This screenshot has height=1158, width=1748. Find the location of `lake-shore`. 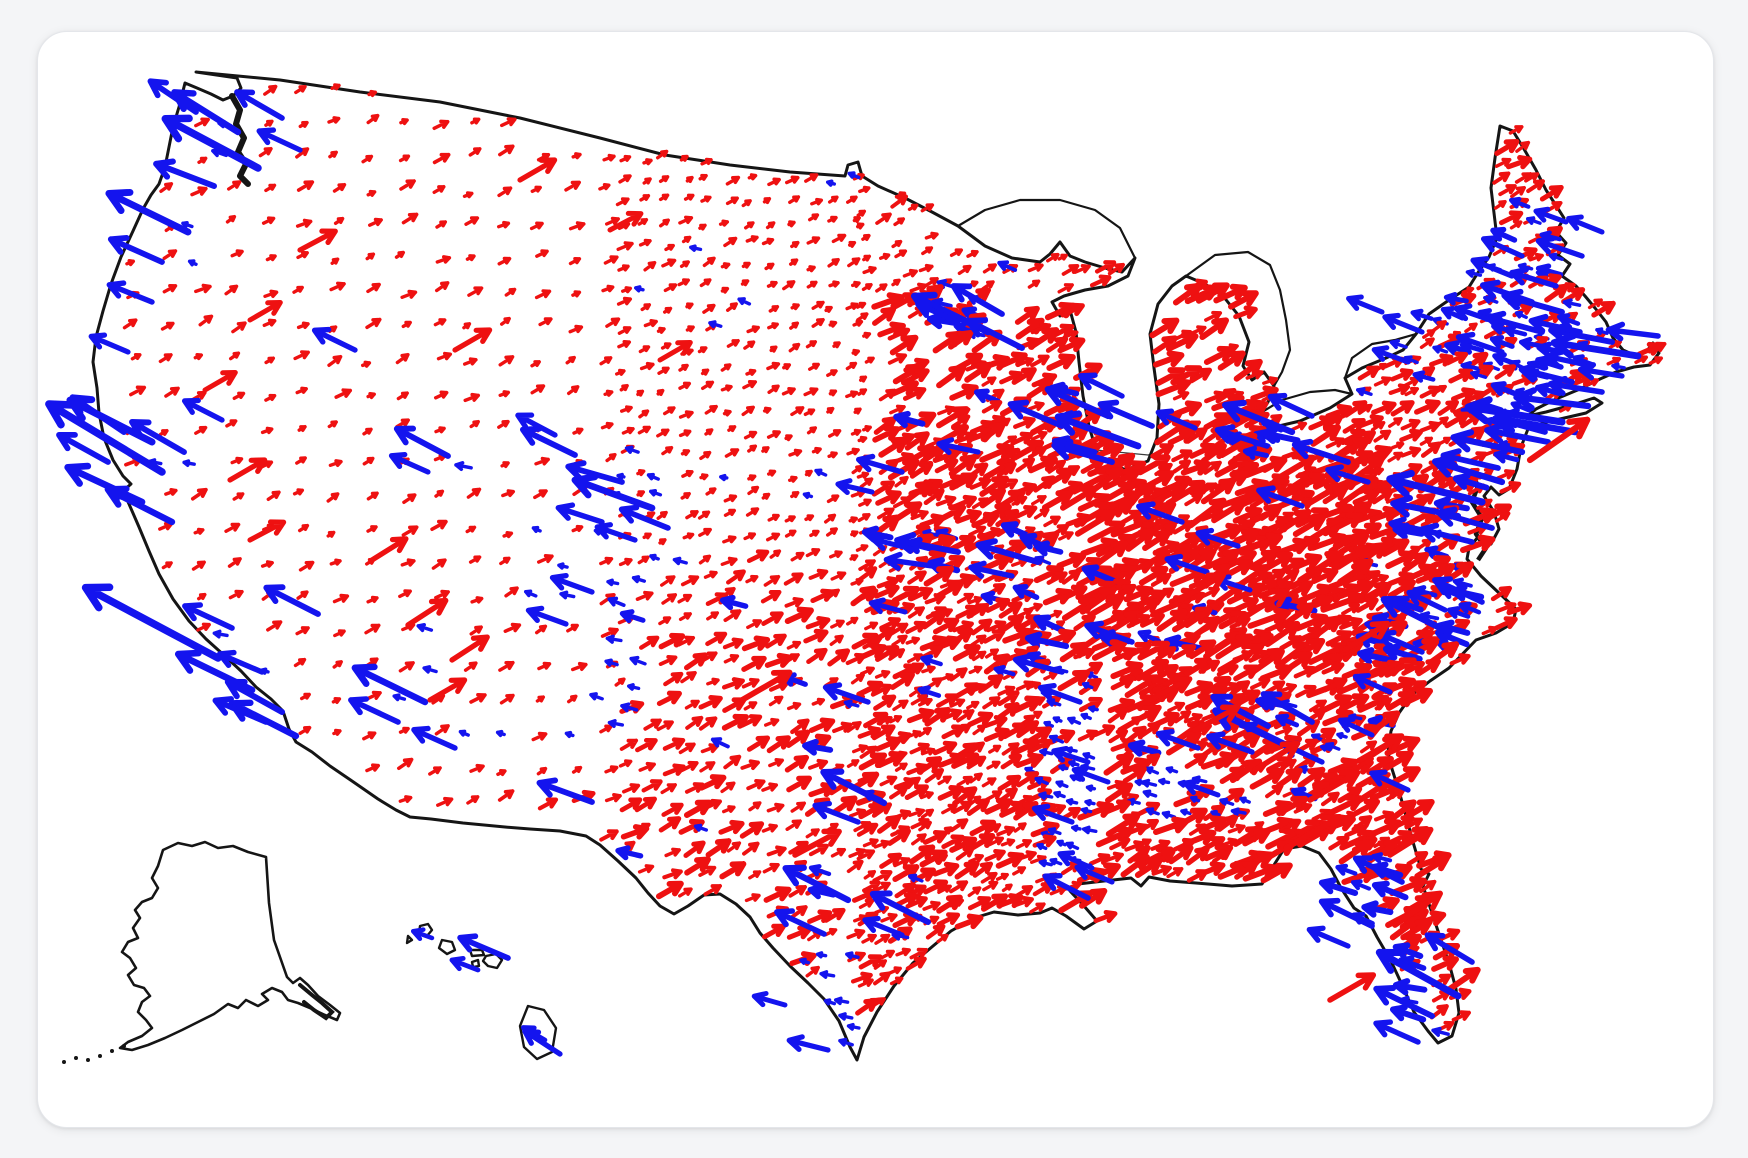

lake-shore is located at coordinates (1238, 318).